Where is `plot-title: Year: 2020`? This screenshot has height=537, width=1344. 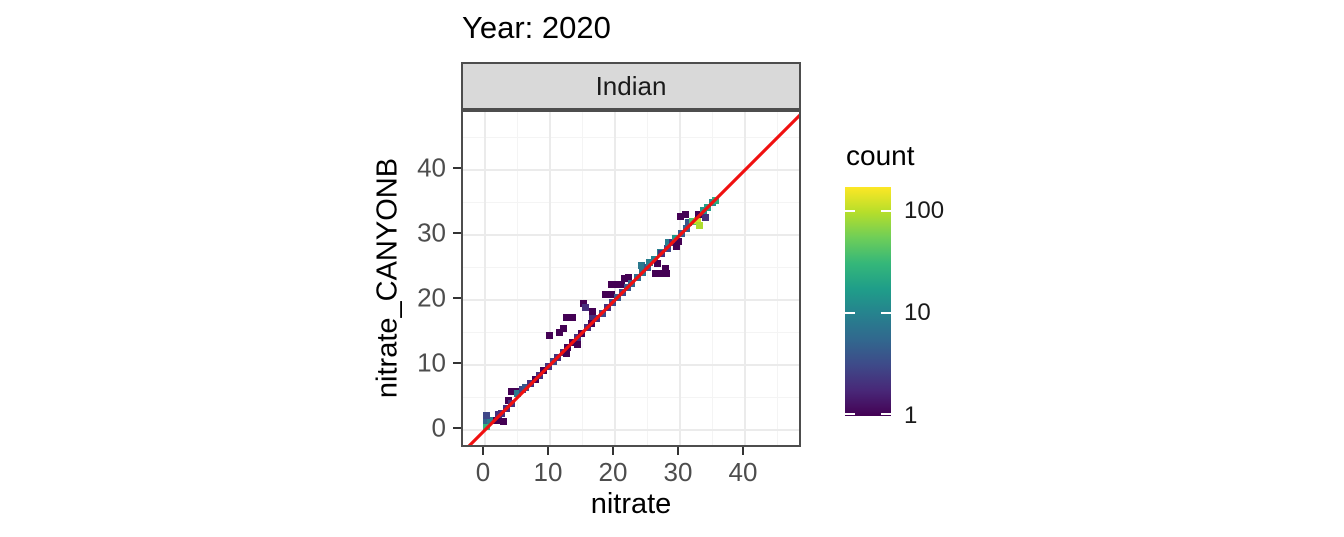
plot-title: Year: 2020 is located at coordinates (536, 27).